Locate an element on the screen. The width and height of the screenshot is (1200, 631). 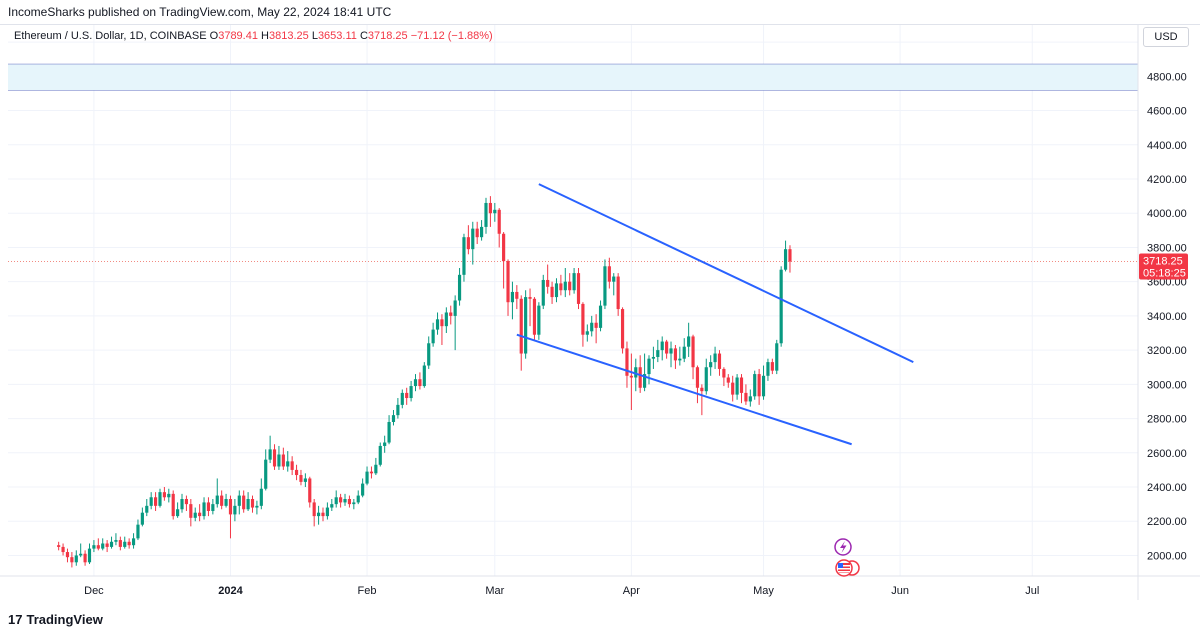
lightning-icon is located at coordinates (843, 547).